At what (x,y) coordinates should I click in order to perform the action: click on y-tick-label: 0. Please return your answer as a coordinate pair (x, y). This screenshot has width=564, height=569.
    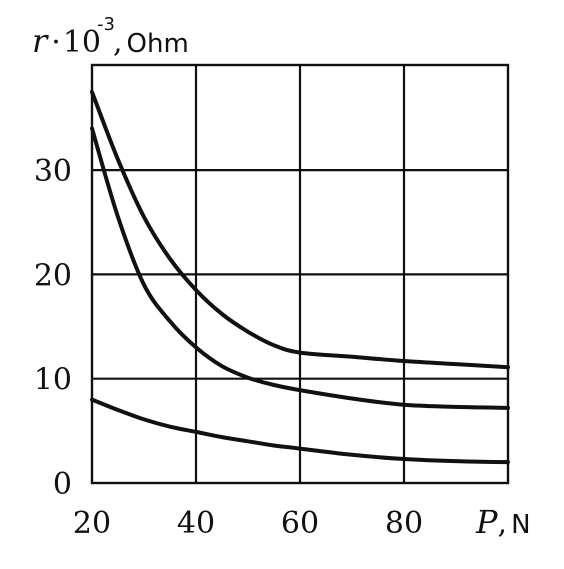
    Looking at the image, I should click on (62, 484).